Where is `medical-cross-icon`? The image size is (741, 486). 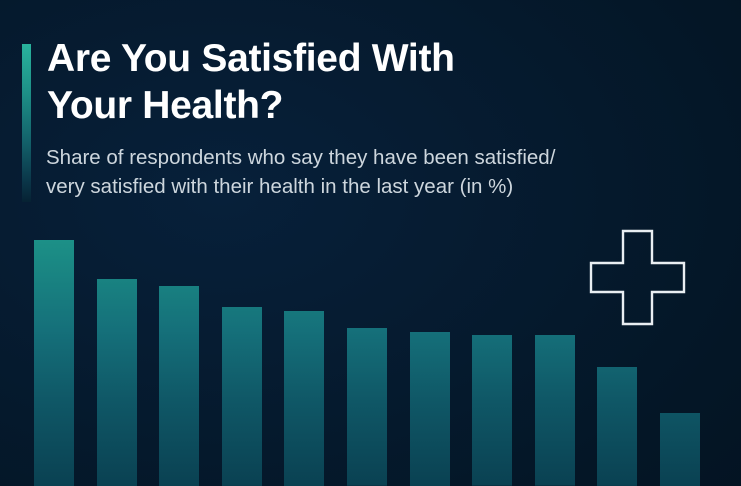 medical-cross-icon is located at coordinates (637, 277).